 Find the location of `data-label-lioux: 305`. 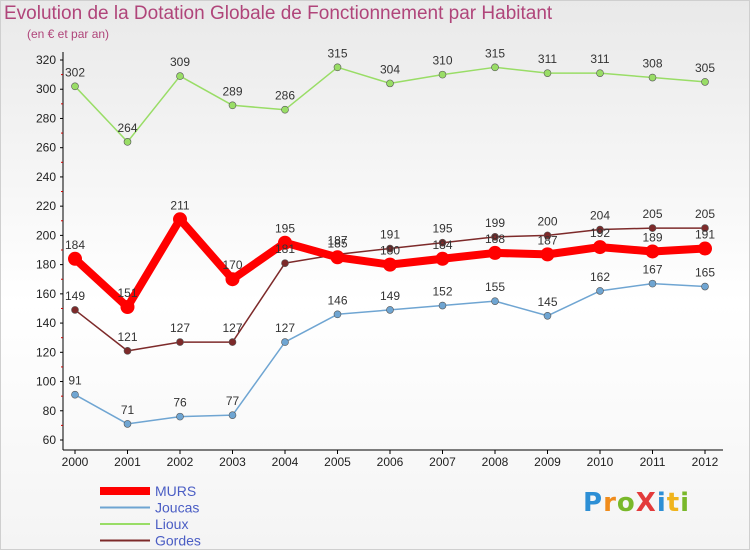

data-label-lioux: 305 is located at coordinates (705, 68).